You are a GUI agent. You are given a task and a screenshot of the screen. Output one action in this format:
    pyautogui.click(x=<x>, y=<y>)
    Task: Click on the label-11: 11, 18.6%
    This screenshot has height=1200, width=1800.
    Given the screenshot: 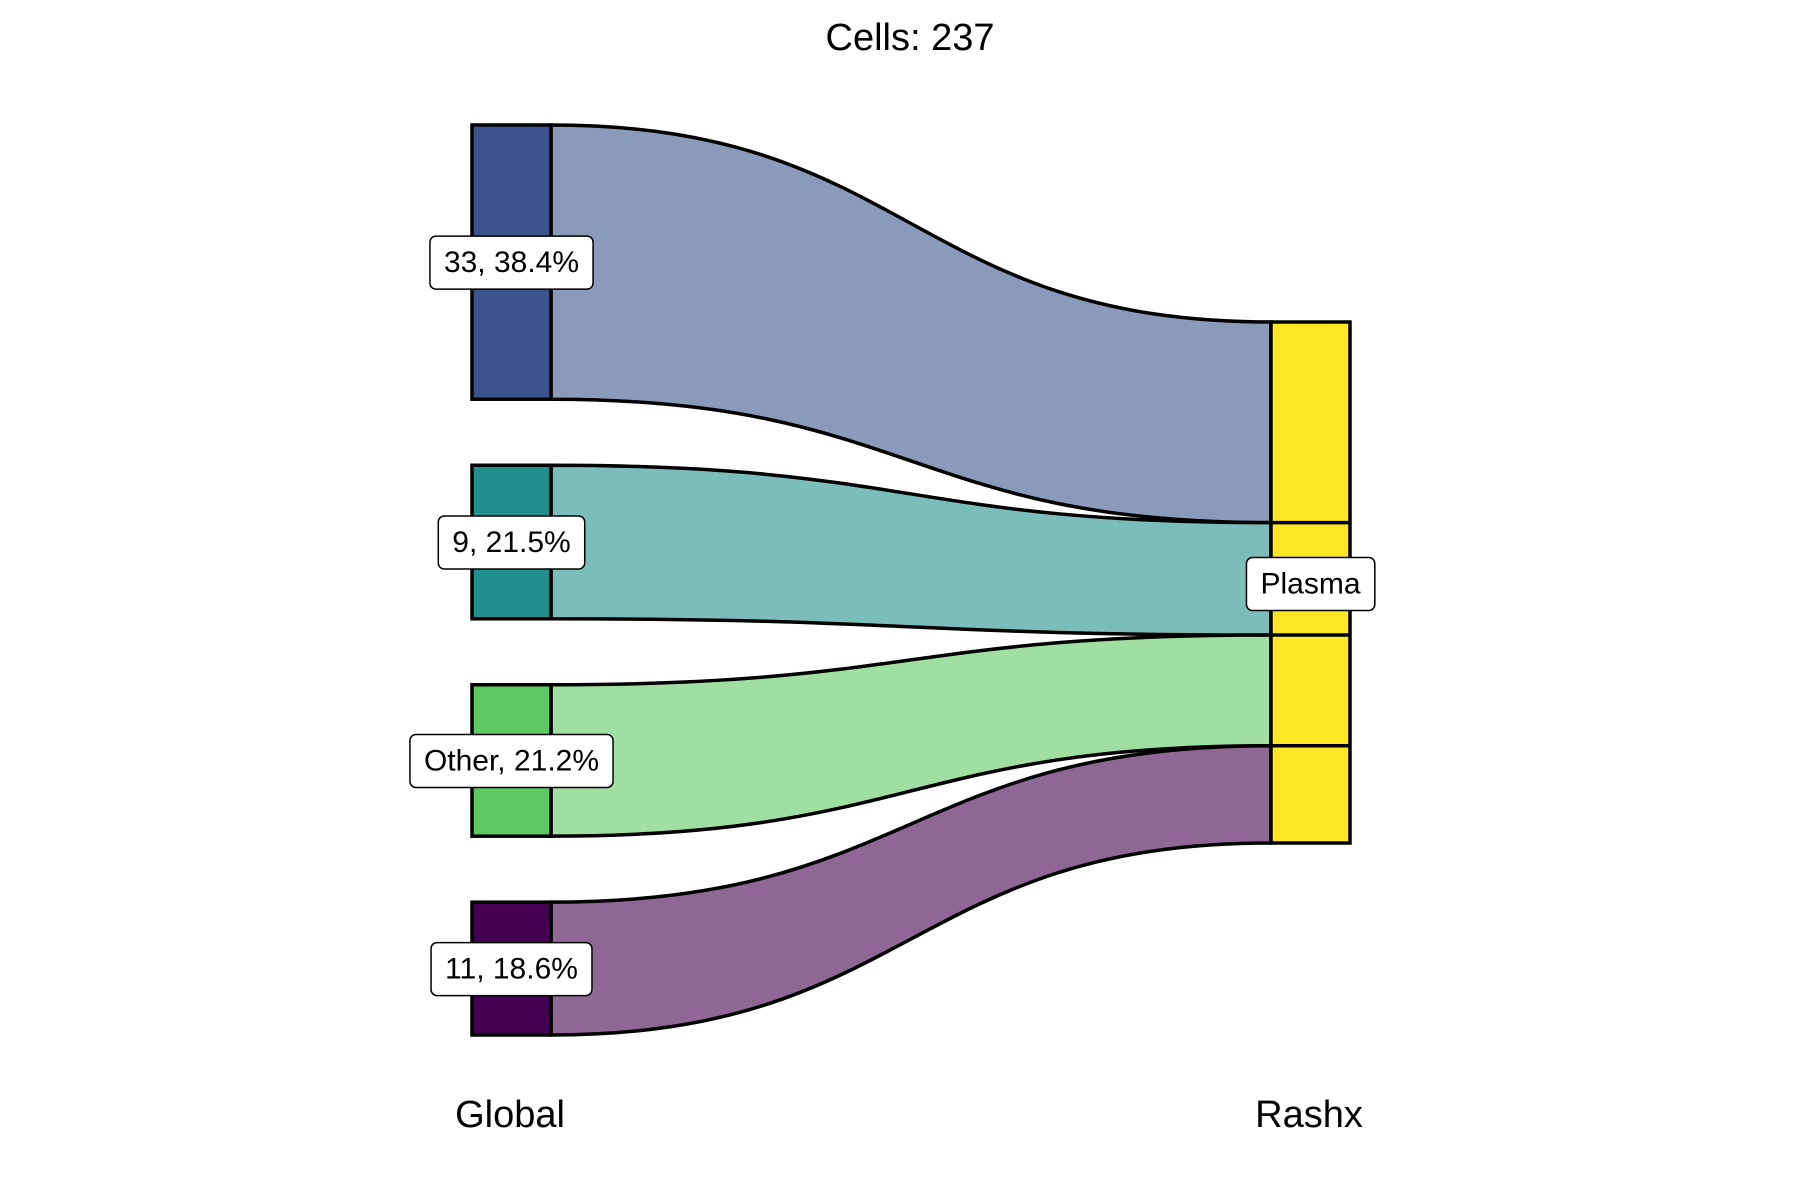 What is the action you would take?
    pyautogui.click(x=511, y=969)
    